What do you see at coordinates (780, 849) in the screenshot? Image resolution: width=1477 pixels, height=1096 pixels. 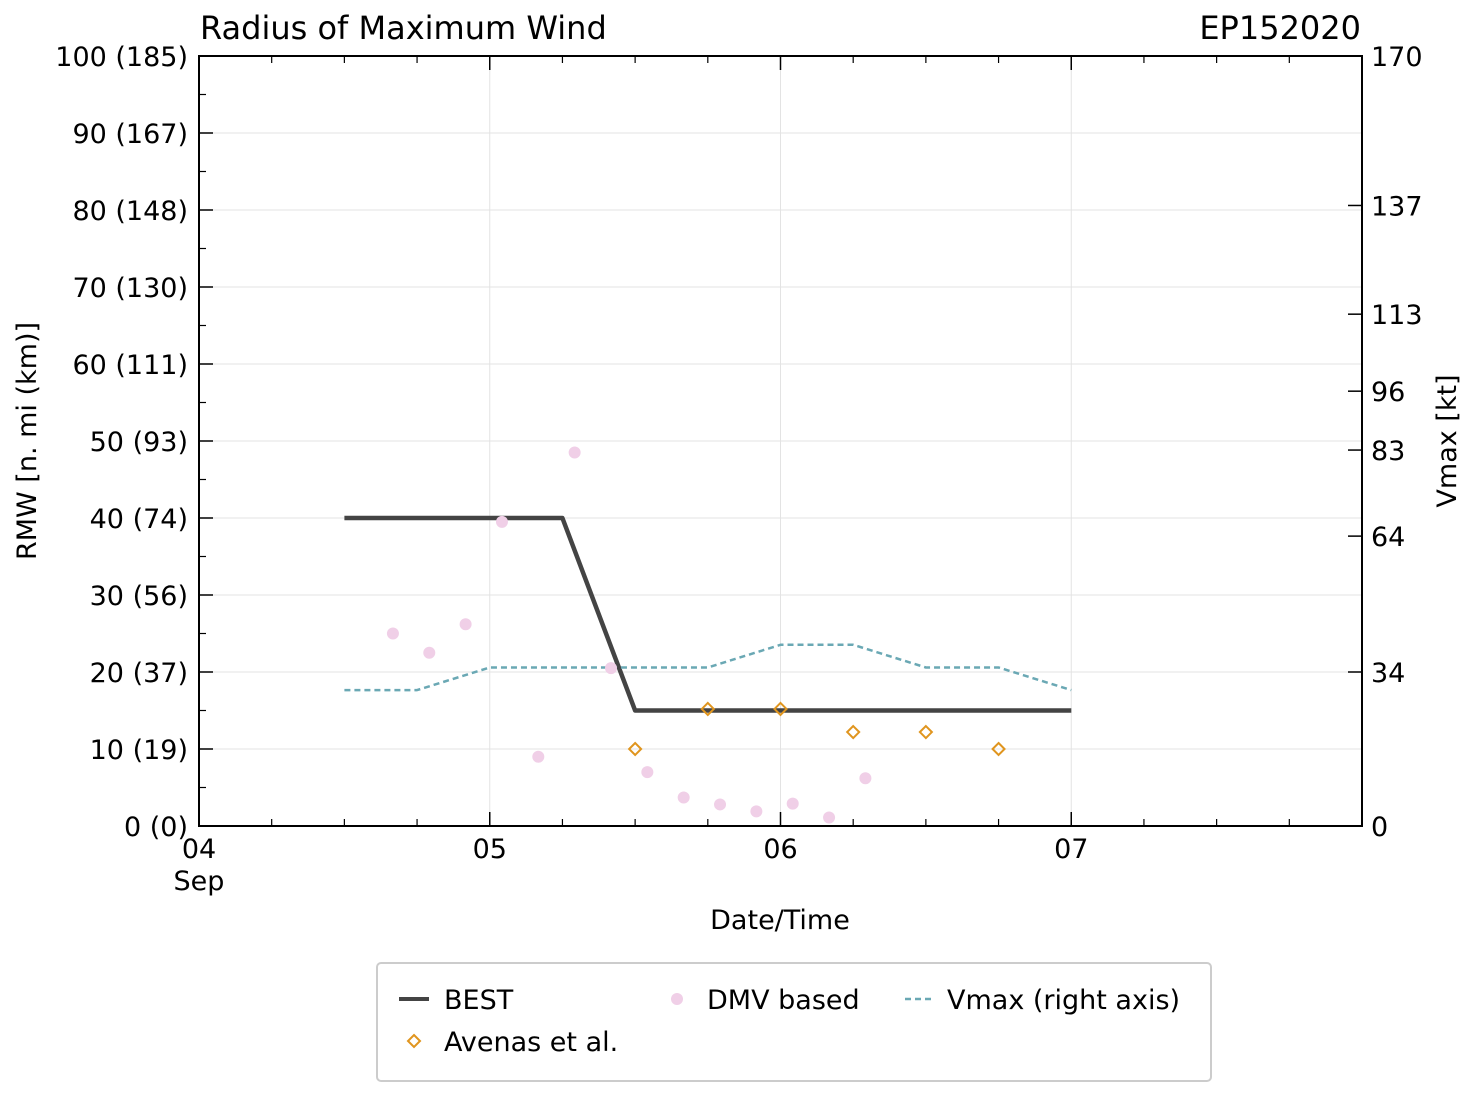 I see `x-tick-label: 06` at bounding box center [780, 849].